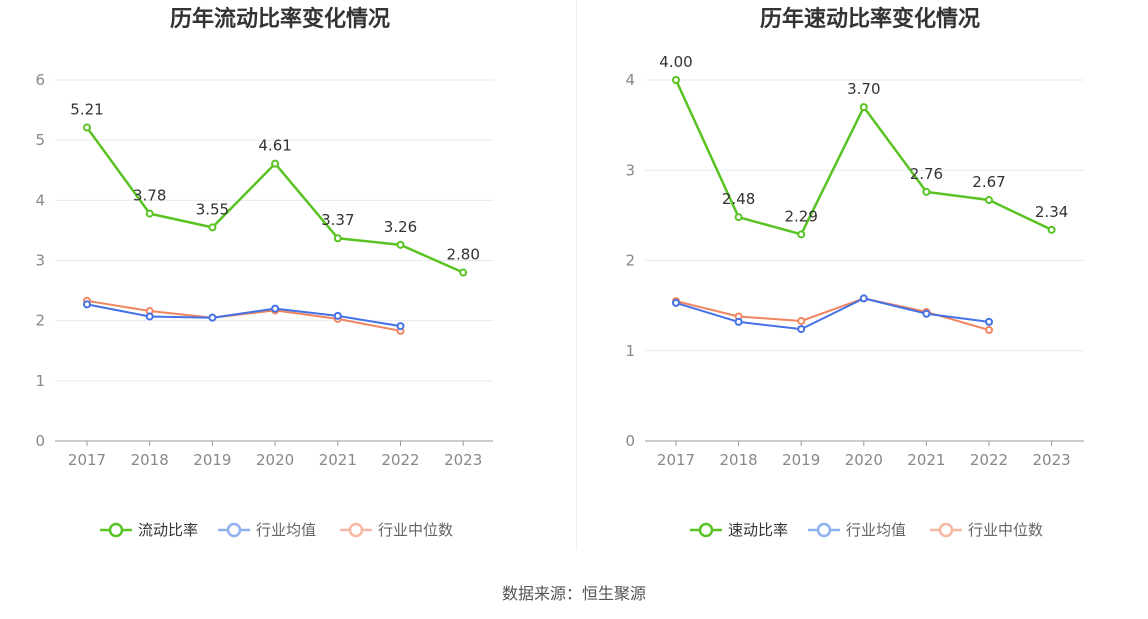  Describe the element at coordinates (870, 19) in the screenshot. I see `chart-title: 历年速动比率变化情况` at that location.